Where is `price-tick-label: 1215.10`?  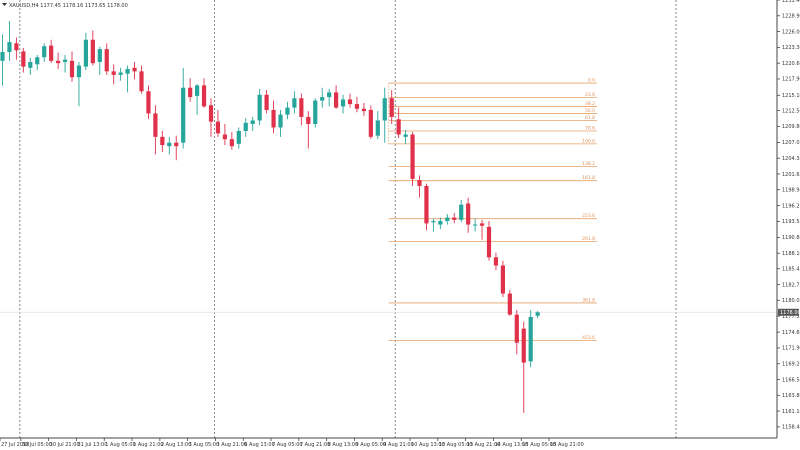
price-tick-label: 1215.10 is located at coordinates (791, 96).